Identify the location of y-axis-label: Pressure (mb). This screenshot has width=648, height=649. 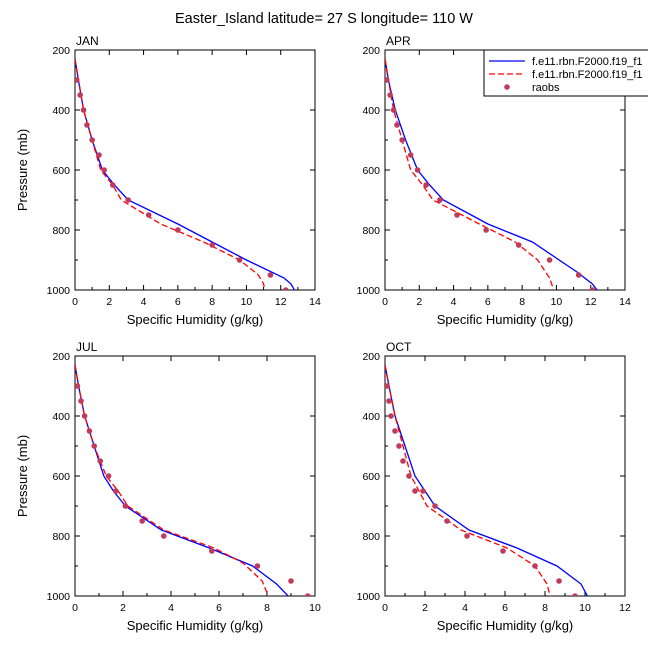
(22, 476).